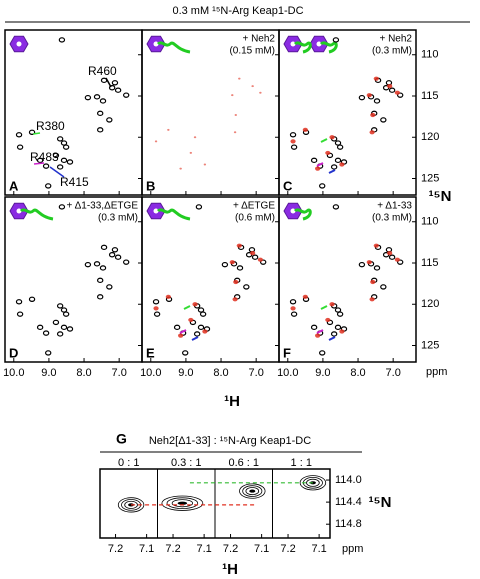 The image size is (480, 579). I want to click on panel-letter: B, so click(150, 185).